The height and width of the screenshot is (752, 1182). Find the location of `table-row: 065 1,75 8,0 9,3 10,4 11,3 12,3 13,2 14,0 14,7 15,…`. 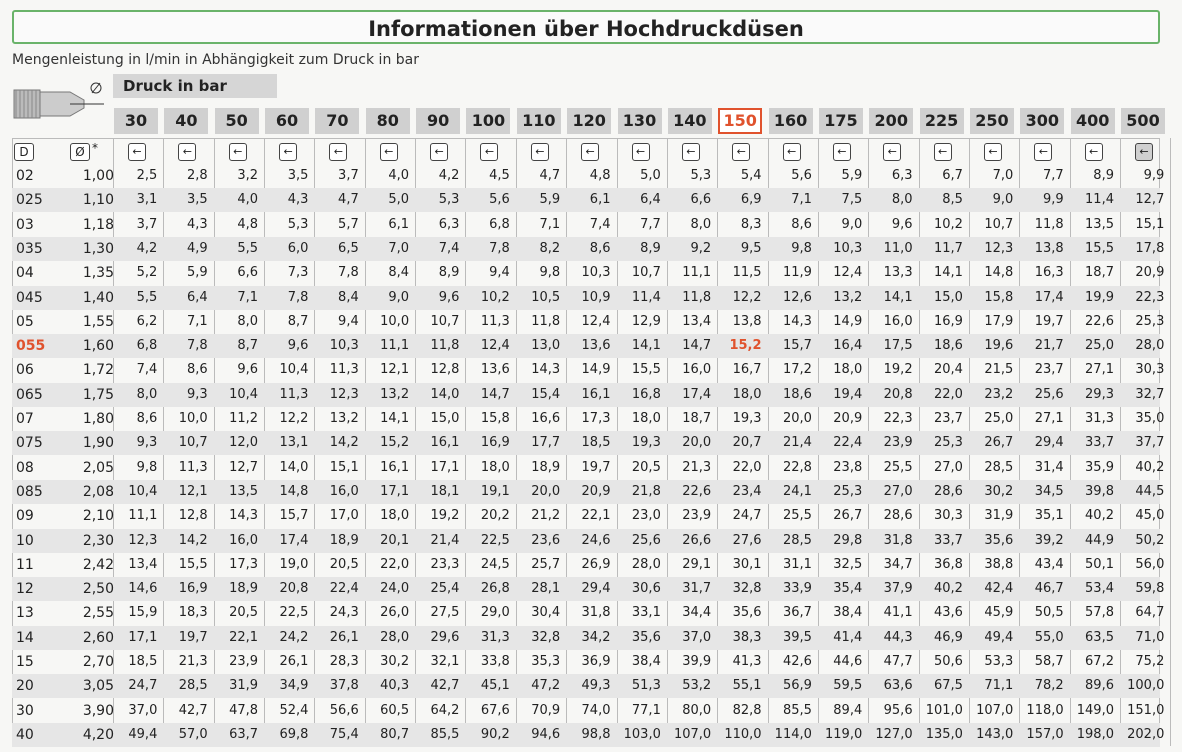

table-row: 065 1,75 8,0 9,3 10,4 11,3 12,3 13,2 14,0 14,7 15,… is located at coordinates (588, 394).